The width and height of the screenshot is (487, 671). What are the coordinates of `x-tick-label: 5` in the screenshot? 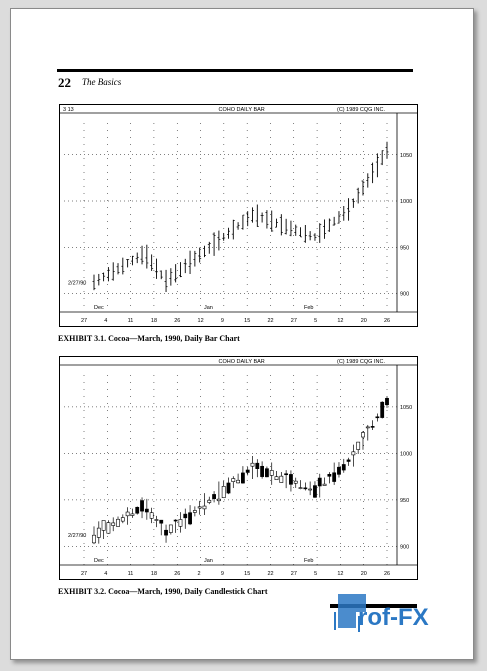 It's located at (315, 321).